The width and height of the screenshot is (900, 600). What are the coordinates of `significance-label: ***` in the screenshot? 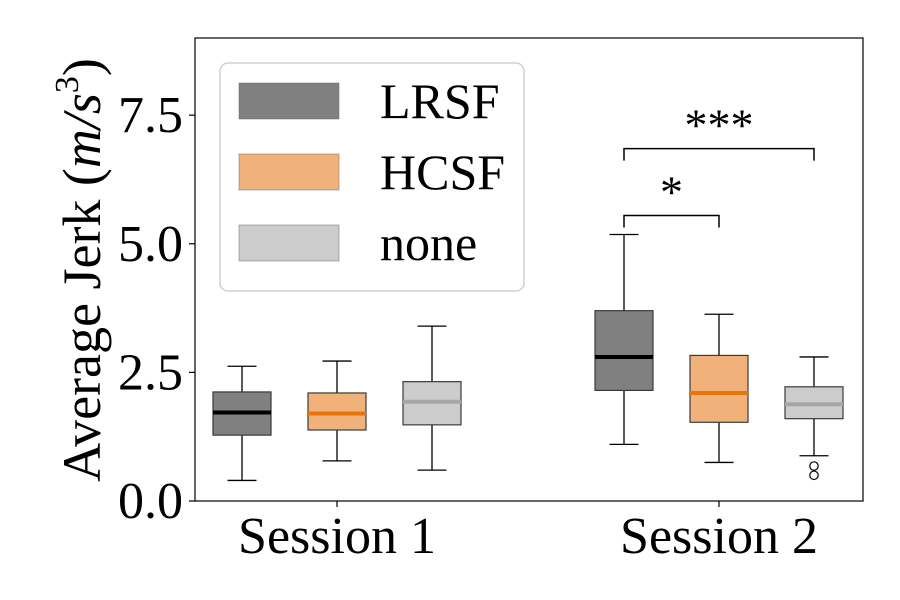 It's located at (719, 125).